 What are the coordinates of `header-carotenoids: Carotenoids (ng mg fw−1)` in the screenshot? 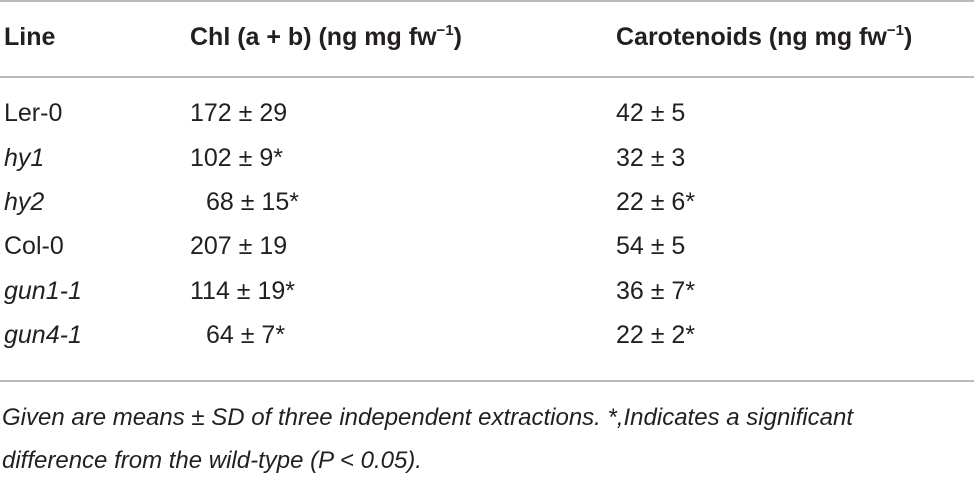 It's located at (764, 37).